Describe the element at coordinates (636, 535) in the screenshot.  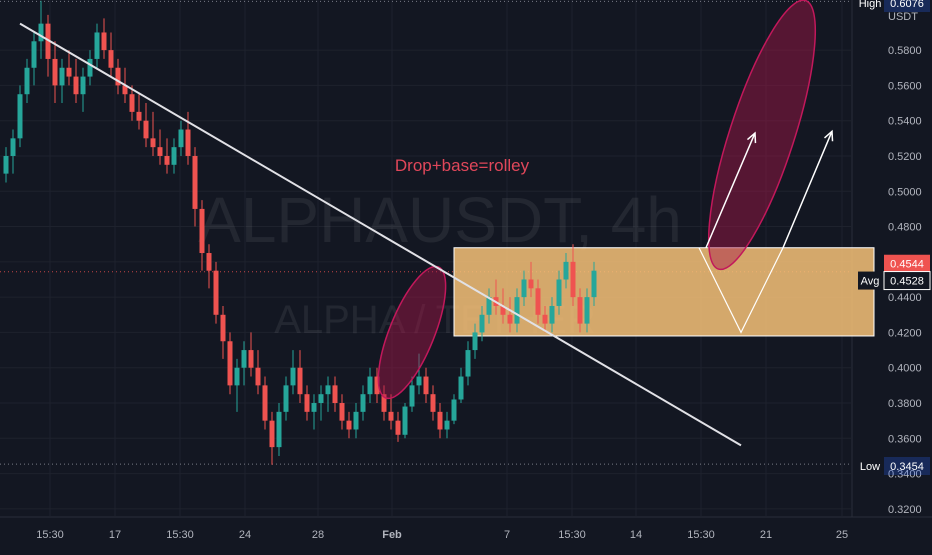
I see `x-tick-label: 14` at that location.